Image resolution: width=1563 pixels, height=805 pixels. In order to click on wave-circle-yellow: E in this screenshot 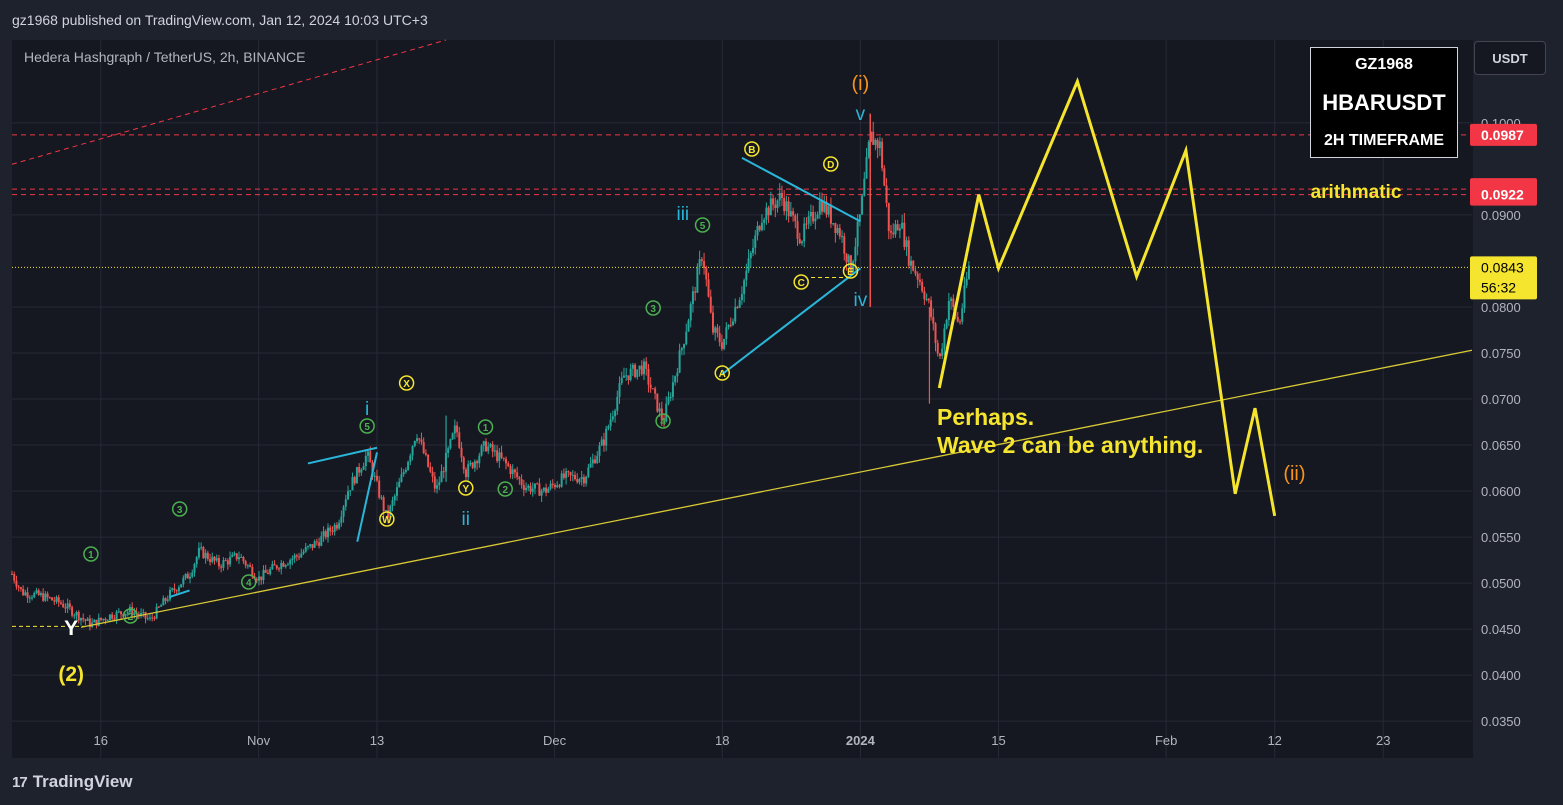, I will do `click(850, 272)`.